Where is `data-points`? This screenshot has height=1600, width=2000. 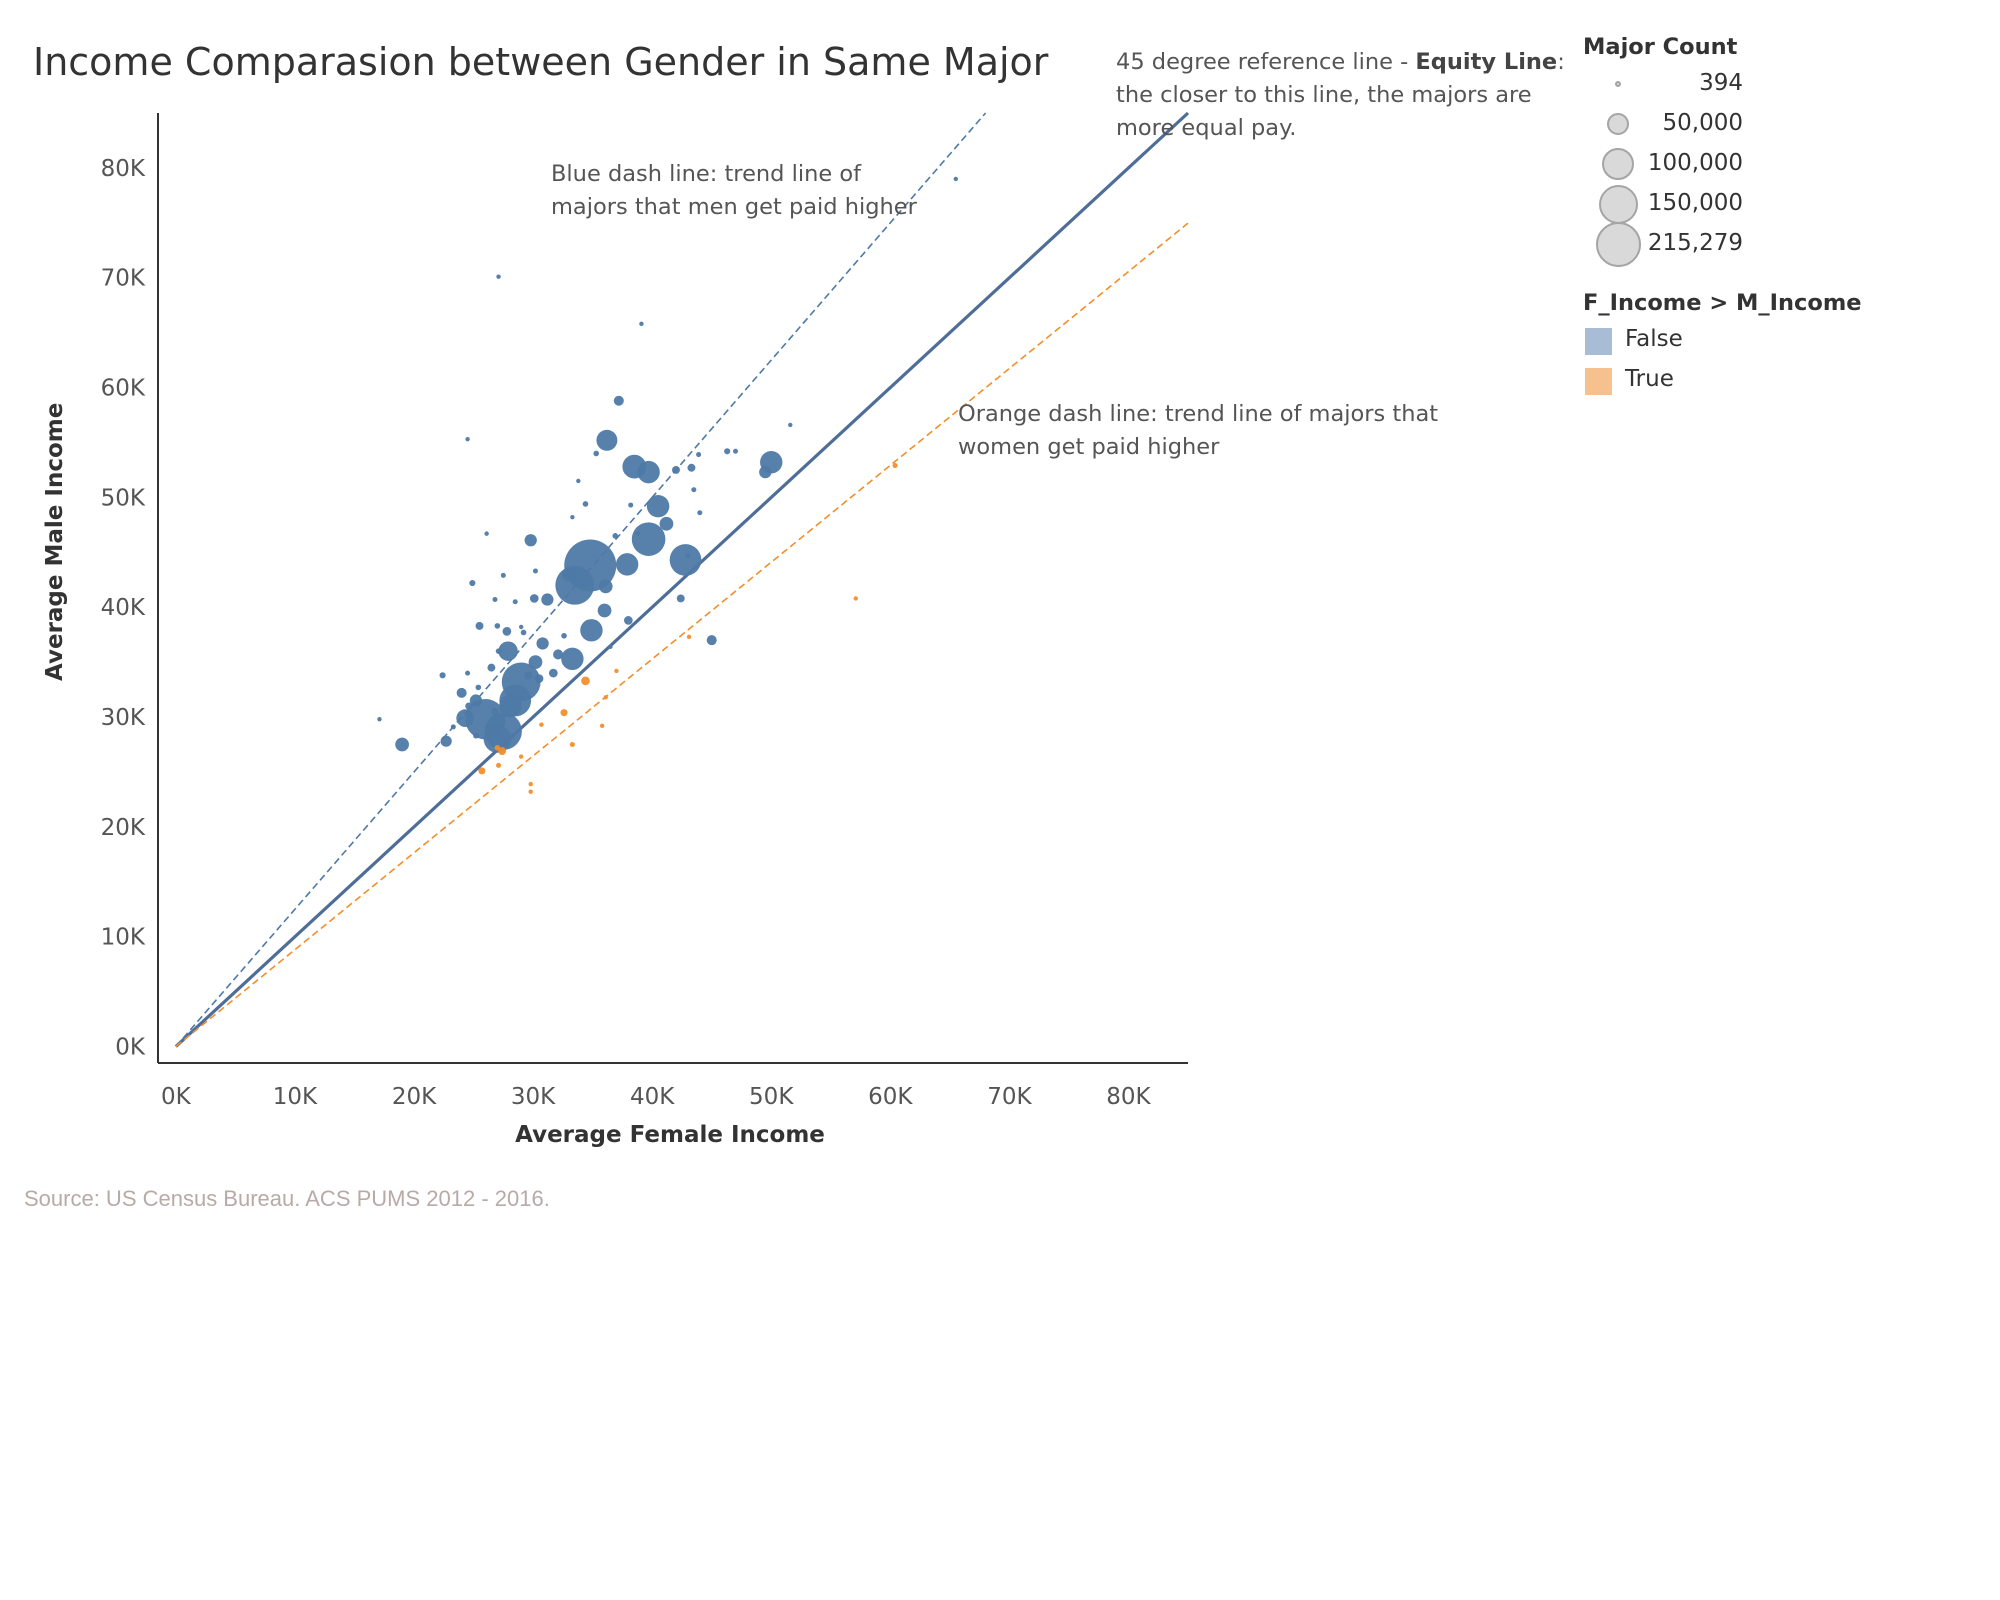 data-points is located at coordinates (668, 485).